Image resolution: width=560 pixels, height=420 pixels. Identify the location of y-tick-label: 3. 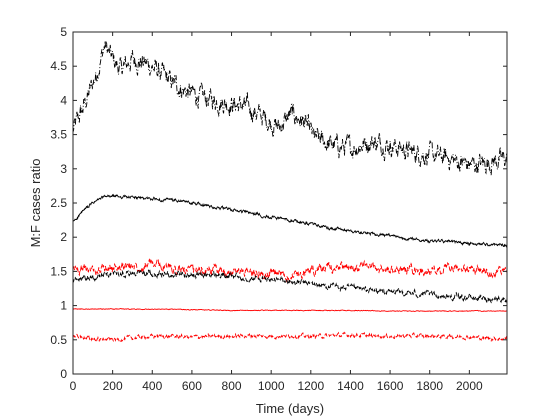
(63, 169).